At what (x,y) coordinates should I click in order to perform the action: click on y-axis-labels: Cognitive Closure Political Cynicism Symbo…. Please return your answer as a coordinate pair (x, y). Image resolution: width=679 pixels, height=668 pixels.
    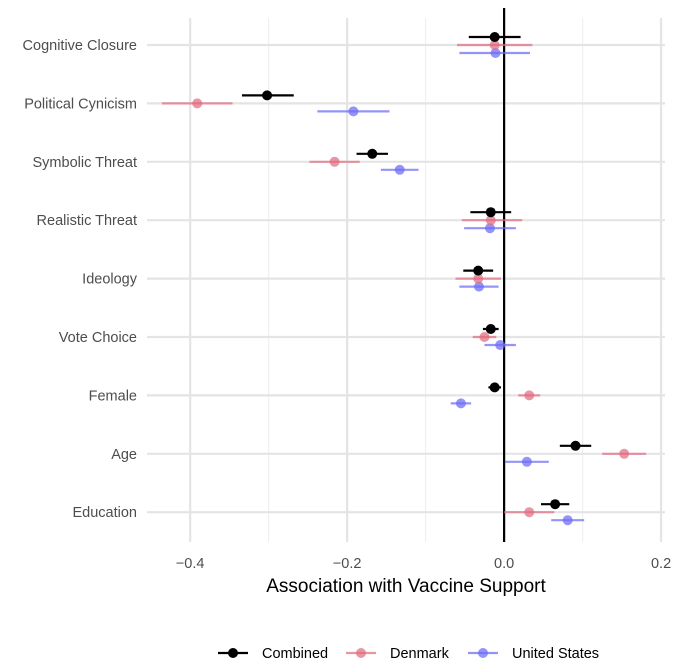
    Looking at the image, I should click on (80, 279).